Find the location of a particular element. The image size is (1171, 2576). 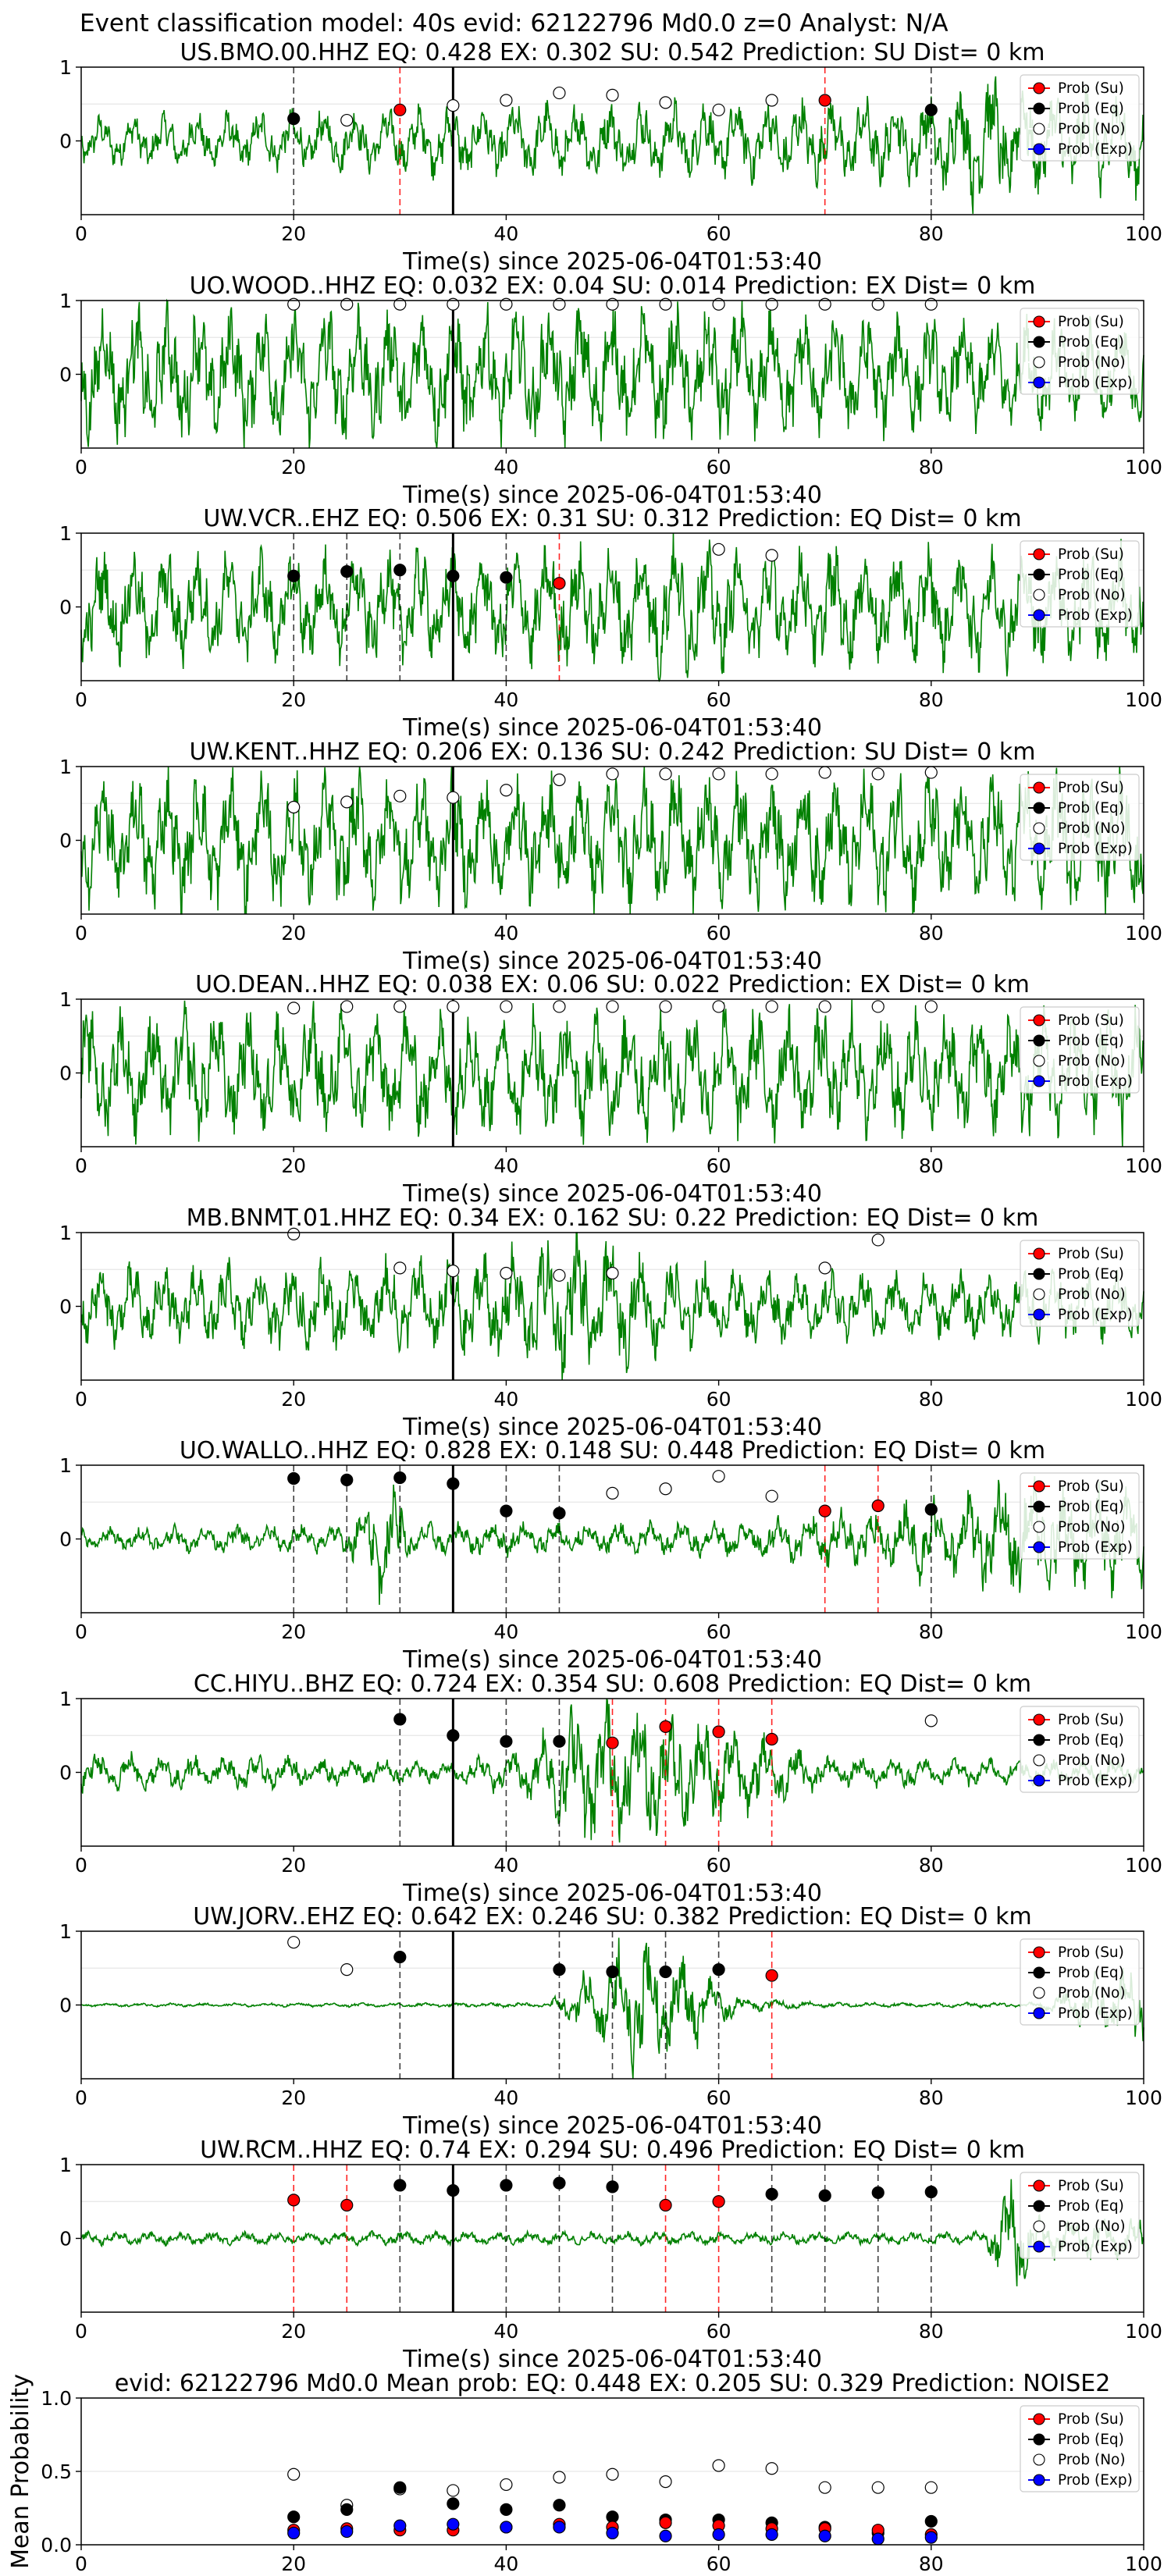

x-tick-label: 0 is located at coordinates (81, 233).